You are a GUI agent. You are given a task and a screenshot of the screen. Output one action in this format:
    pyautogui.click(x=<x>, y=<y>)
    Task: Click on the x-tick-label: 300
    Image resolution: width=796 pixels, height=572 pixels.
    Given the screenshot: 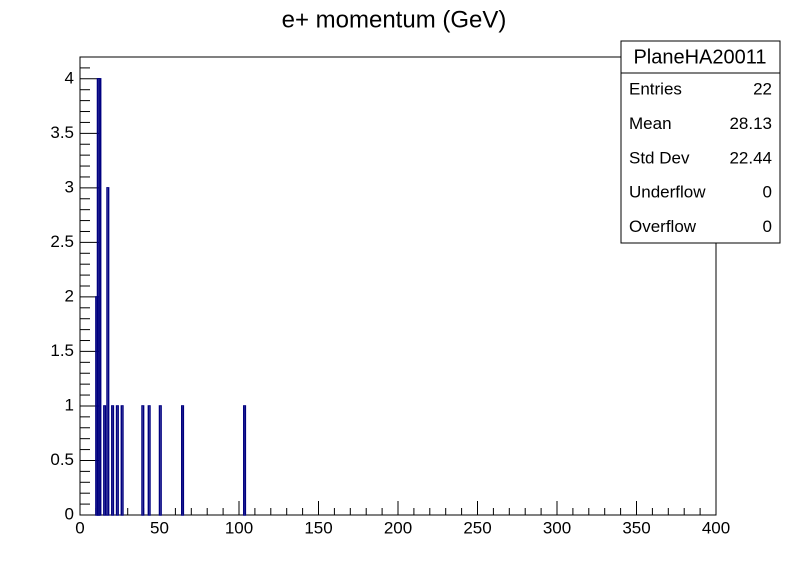 What is the action you would take?
    pyautogui.click(x=557, y=527)
    